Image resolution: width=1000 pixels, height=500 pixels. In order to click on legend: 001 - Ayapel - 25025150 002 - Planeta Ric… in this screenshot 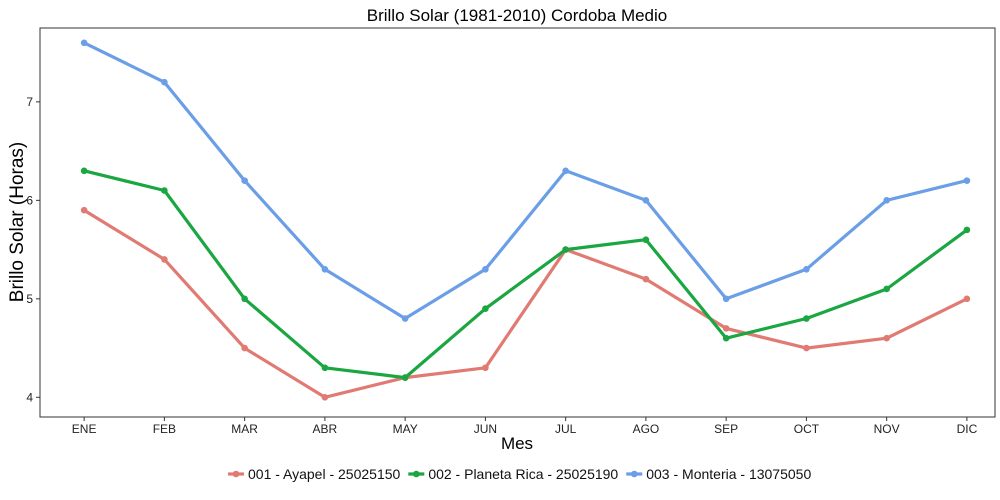, I will do `click(519, 474)`.